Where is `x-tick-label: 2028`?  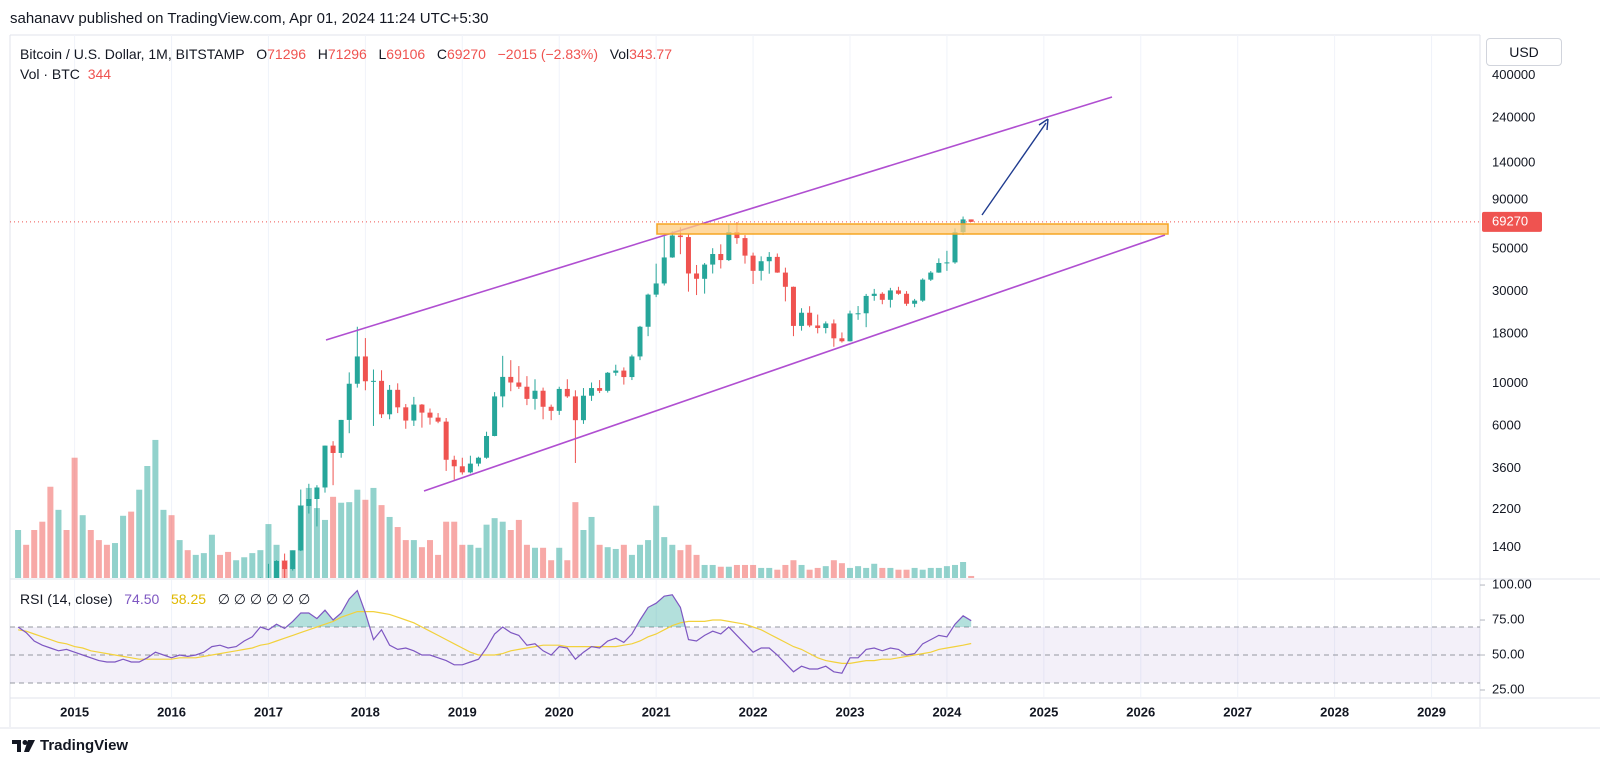 x-tick-label: 2028 is located at coordinates (1334, 711).